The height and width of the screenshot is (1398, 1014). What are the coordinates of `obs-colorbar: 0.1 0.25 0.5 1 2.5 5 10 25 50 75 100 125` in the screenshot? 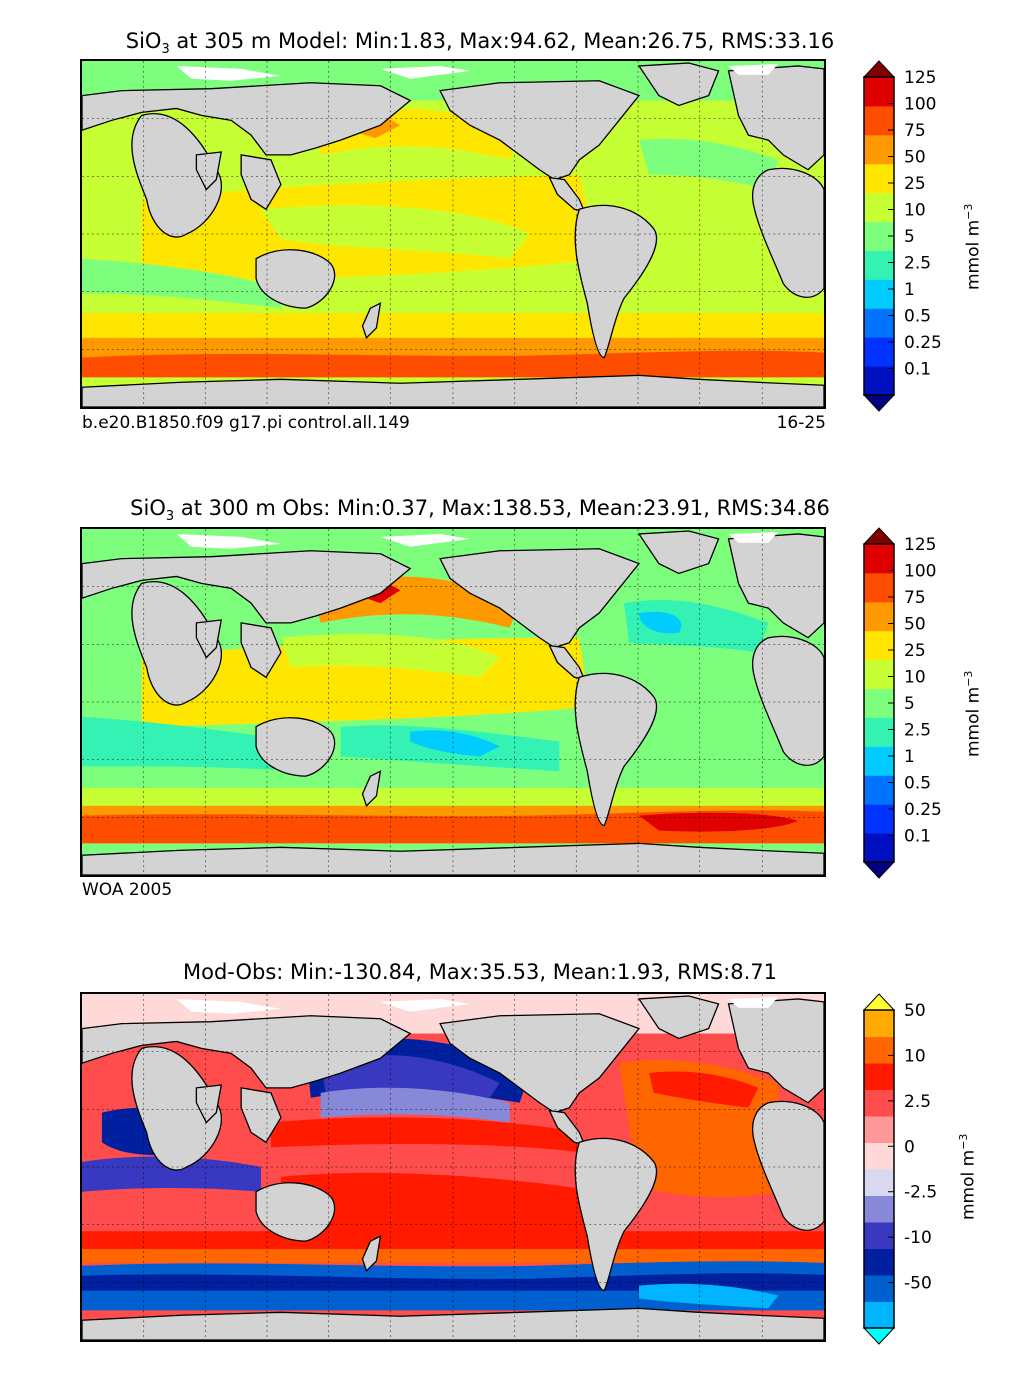 It's located at (902, 703).